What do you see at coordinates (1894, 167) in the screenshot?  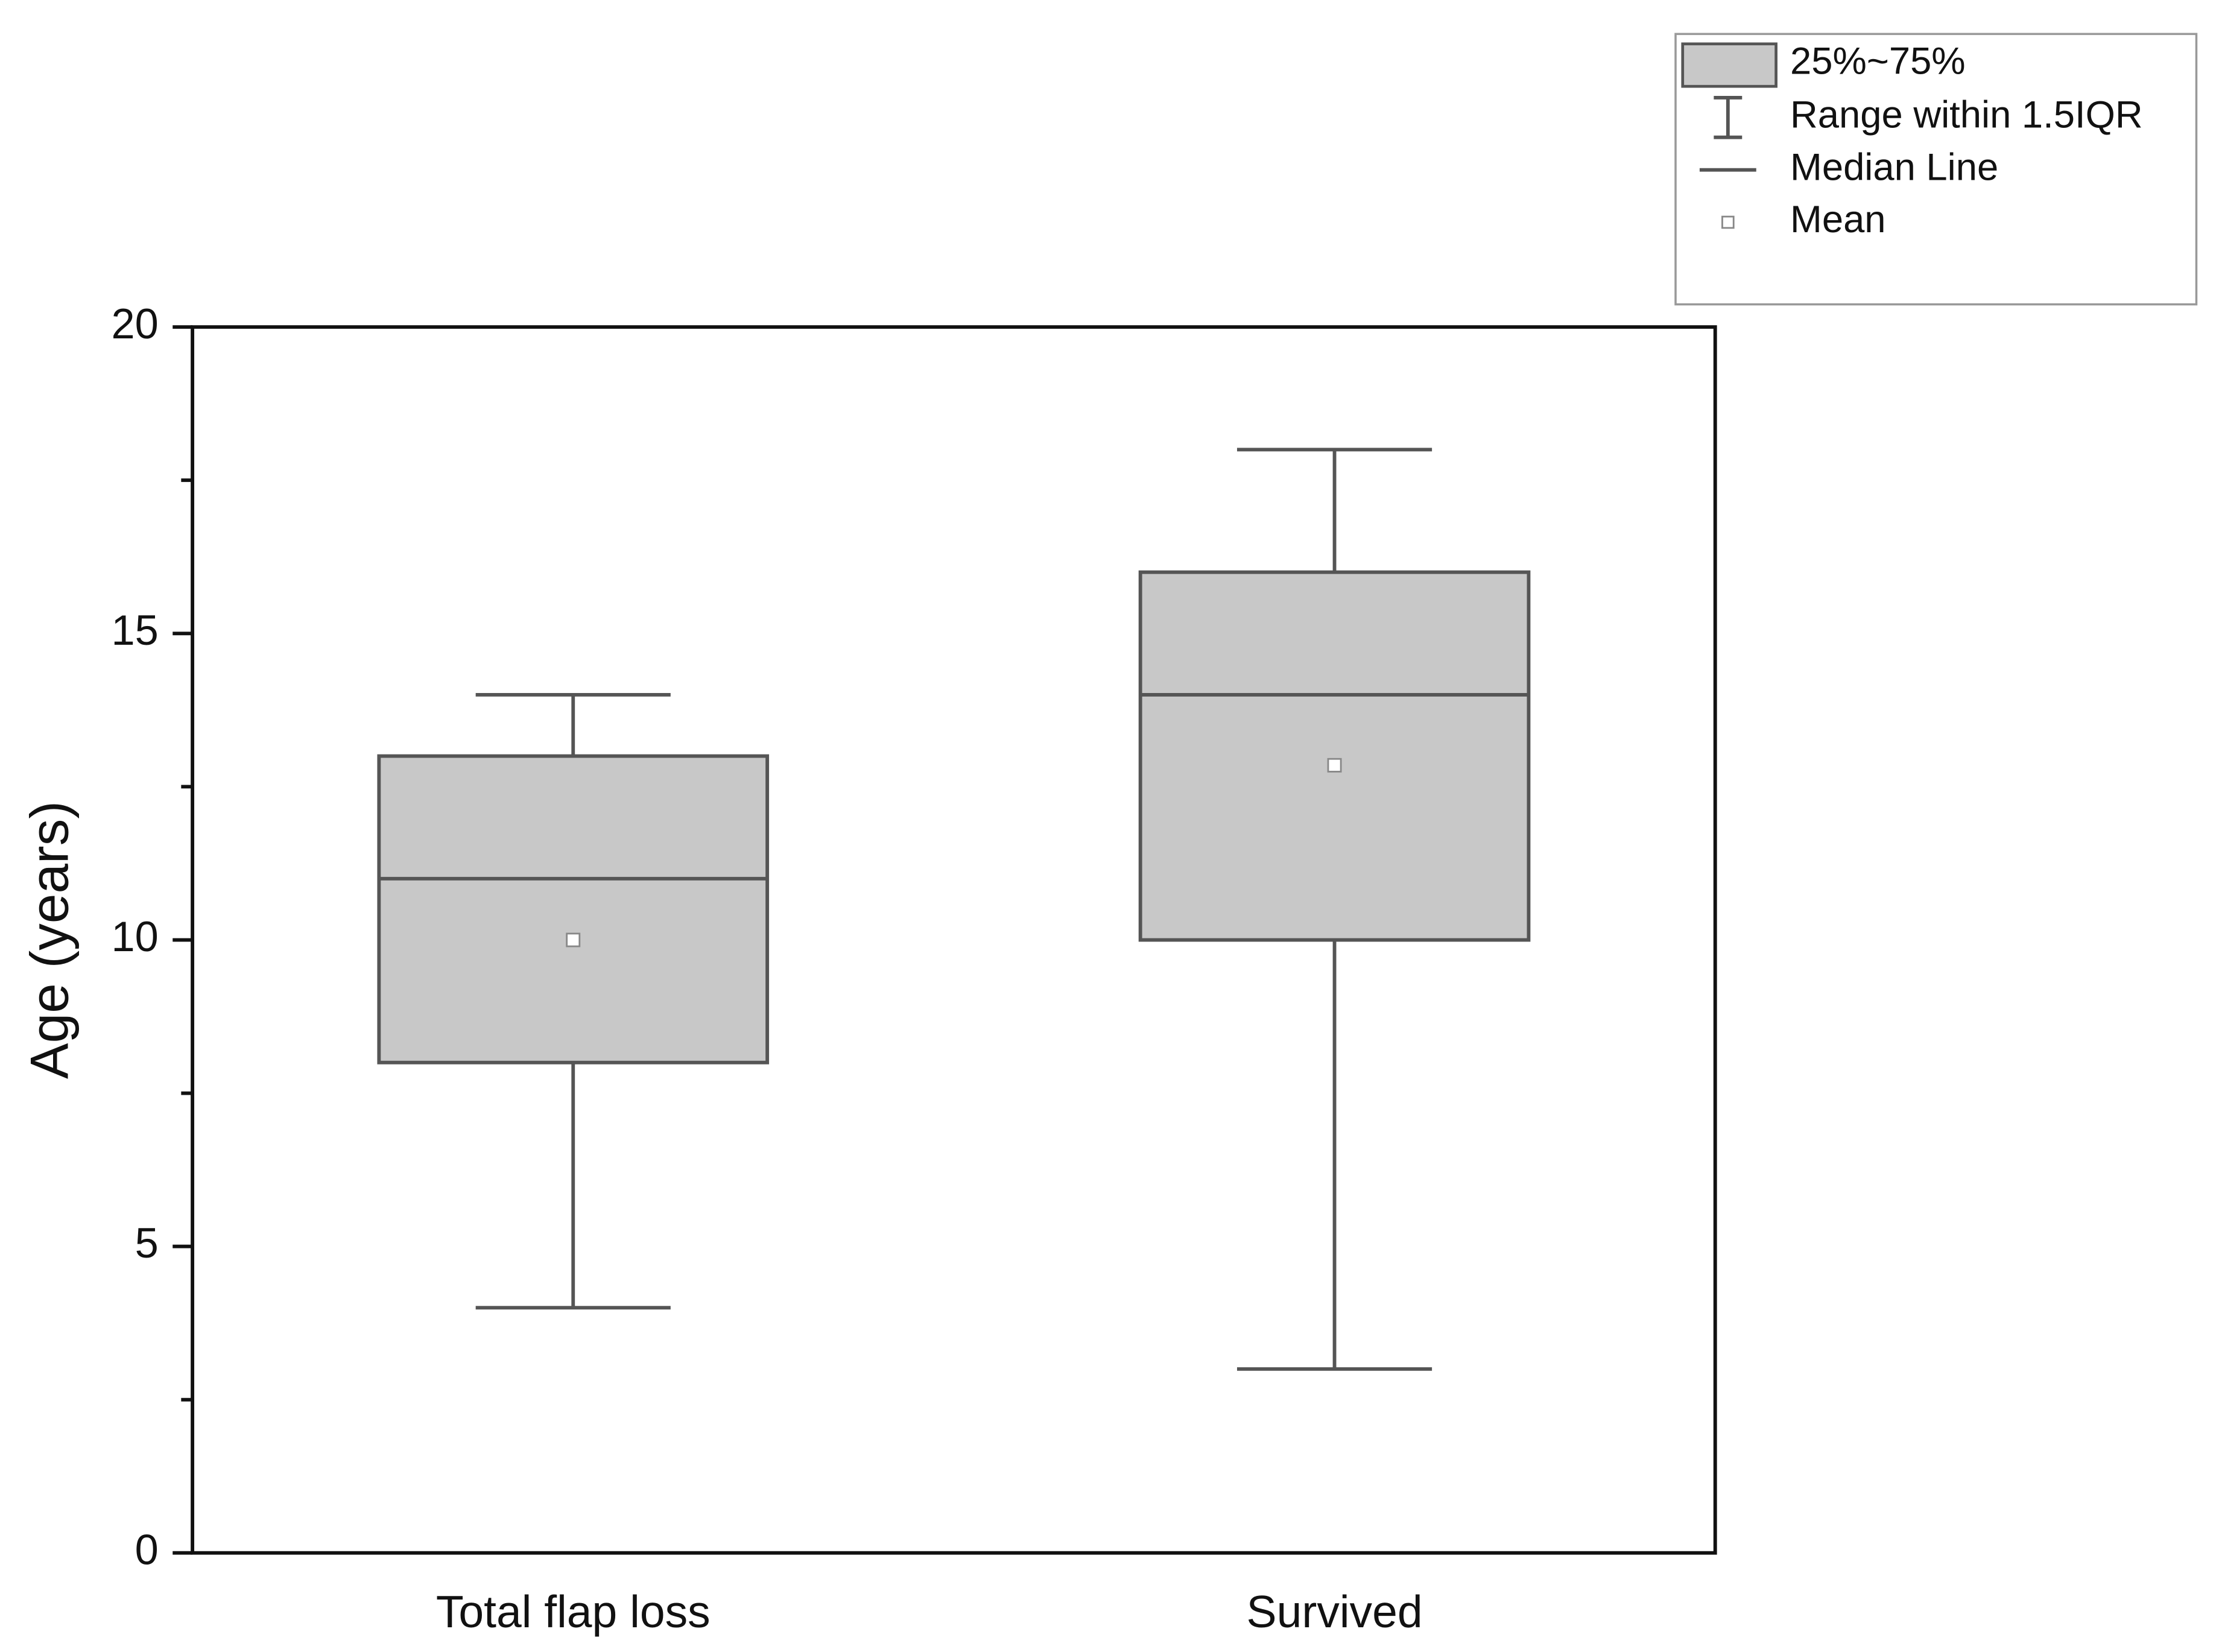 I see `legend-label: Median Line` at bounding box center [1894, 167].